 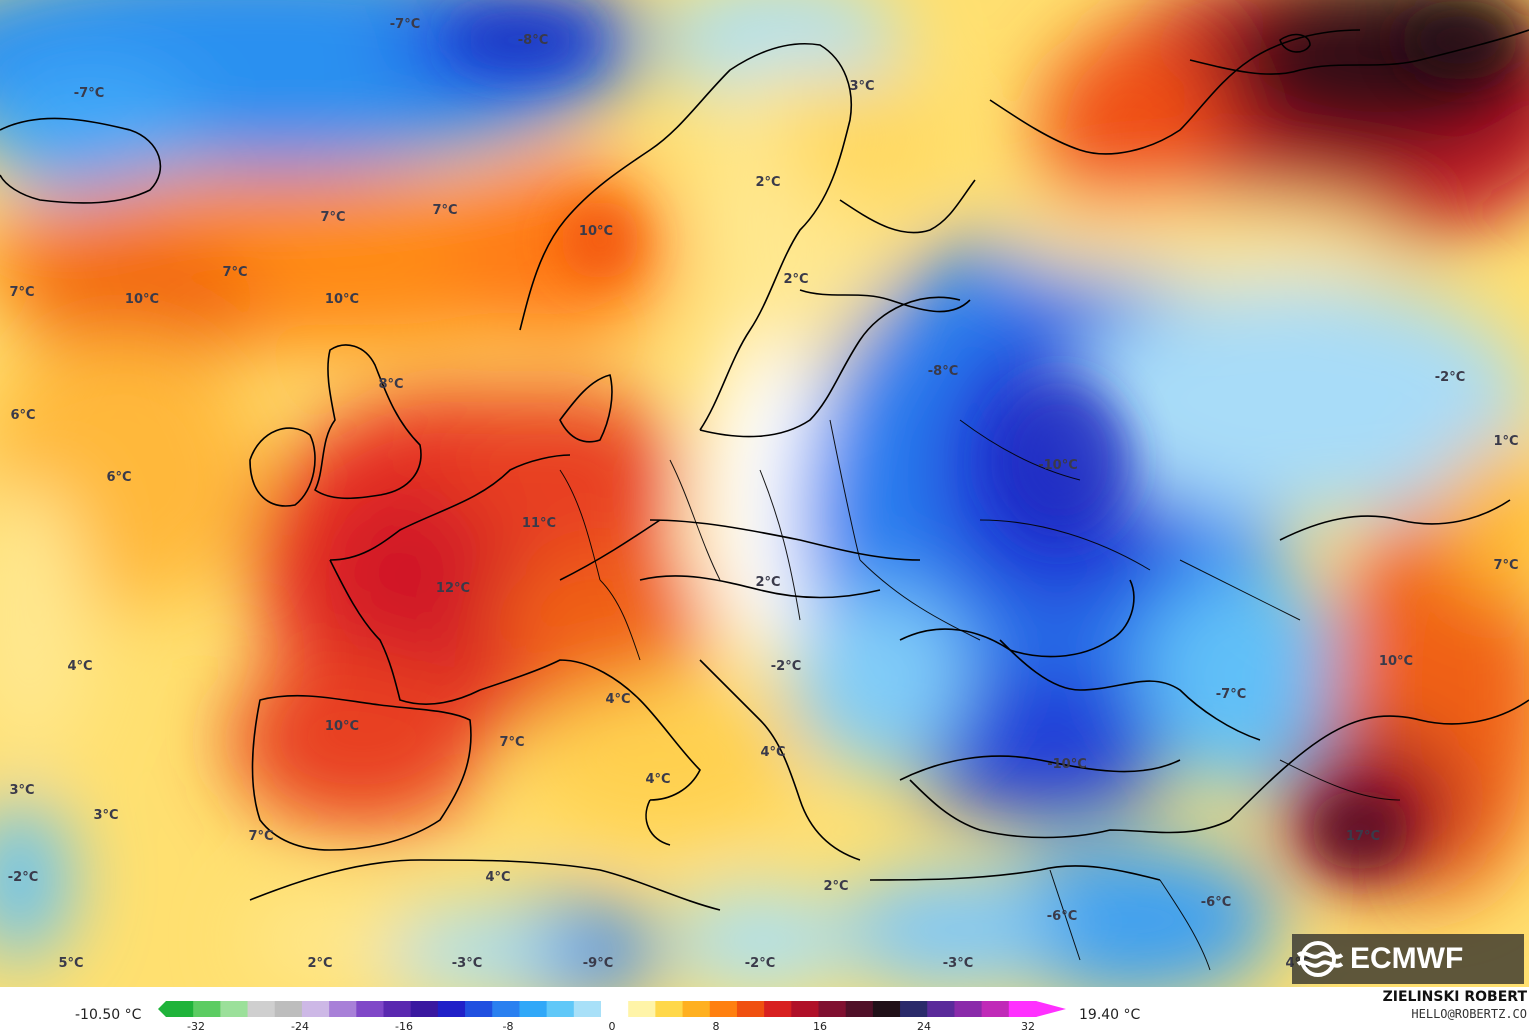 What do you see at coordinates (70, 963) in the screenshot?
I see `temperature-label: 5°C` at bounding box center [70, 963].